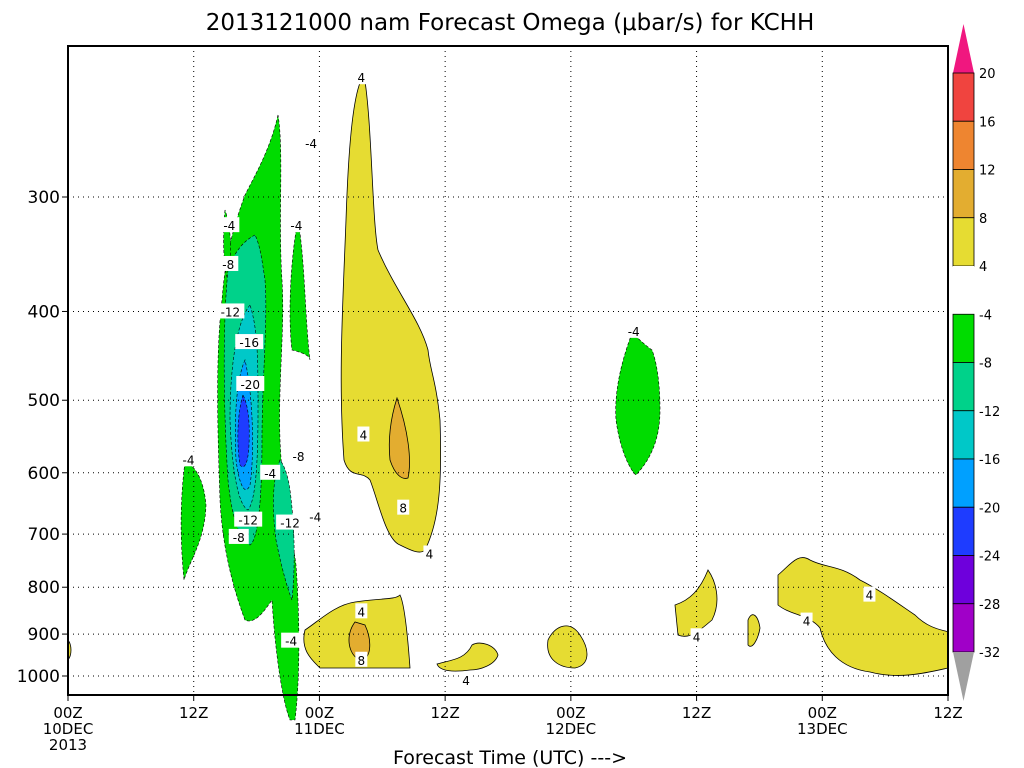 Image resolution: width=1024 pixels, height=768 pixels. I want to click on y-tick-label: 700, so click(44, 535).